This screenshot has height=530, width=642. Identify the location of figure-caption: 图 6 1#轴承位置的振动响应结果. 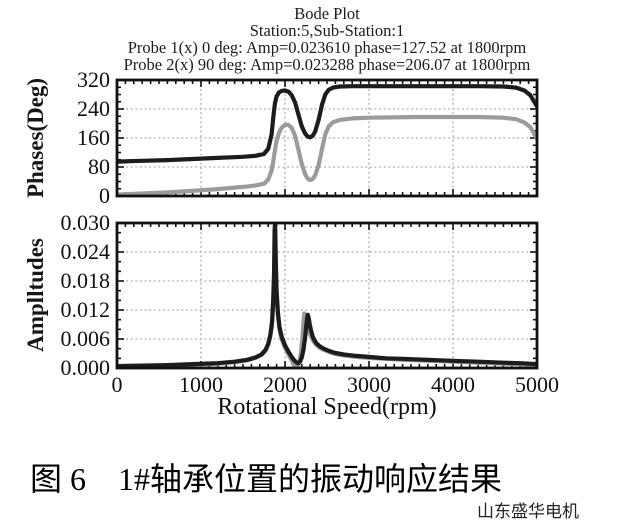
(266, 479).